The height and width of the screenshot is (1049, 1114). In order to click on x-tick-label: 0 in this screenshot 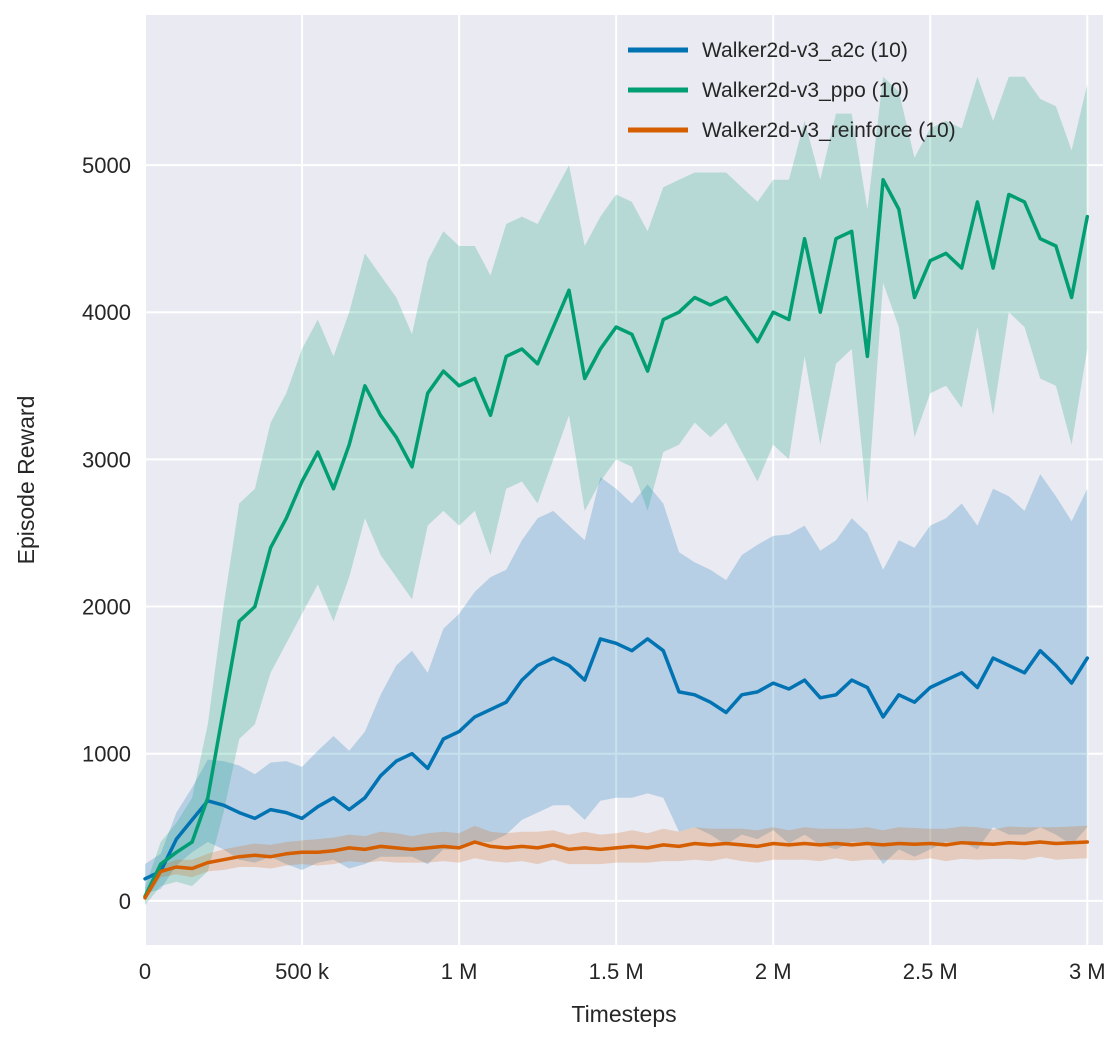, I will do `click(145, 971)`.